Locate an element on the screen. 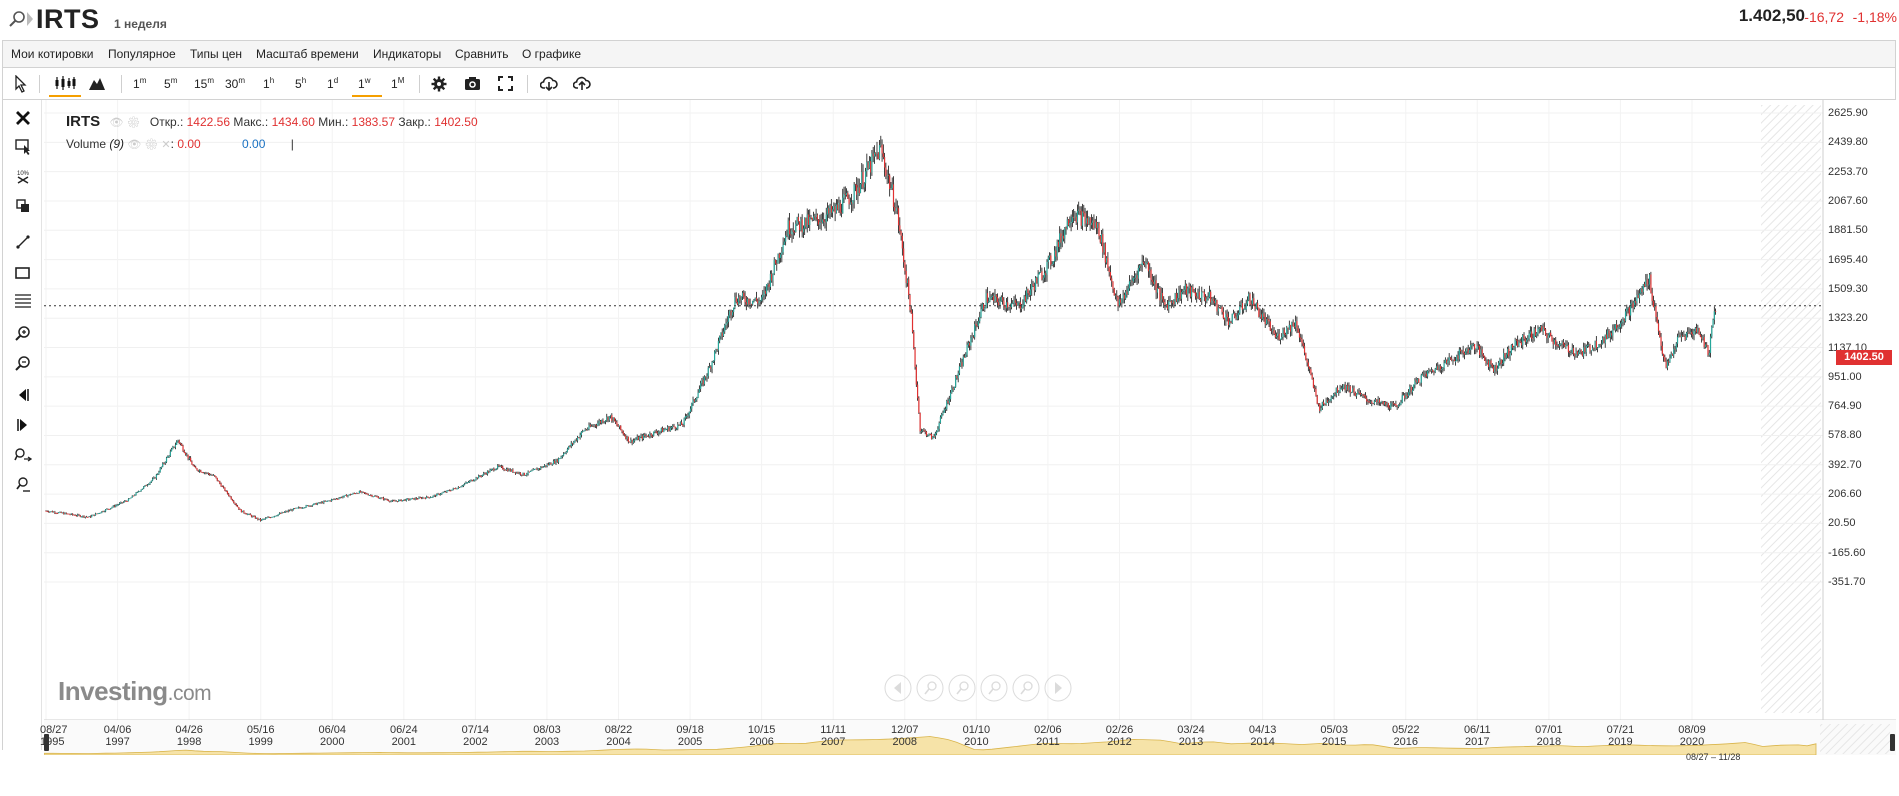  fibonacci-lines-icon is located at coordinates (23, 301).